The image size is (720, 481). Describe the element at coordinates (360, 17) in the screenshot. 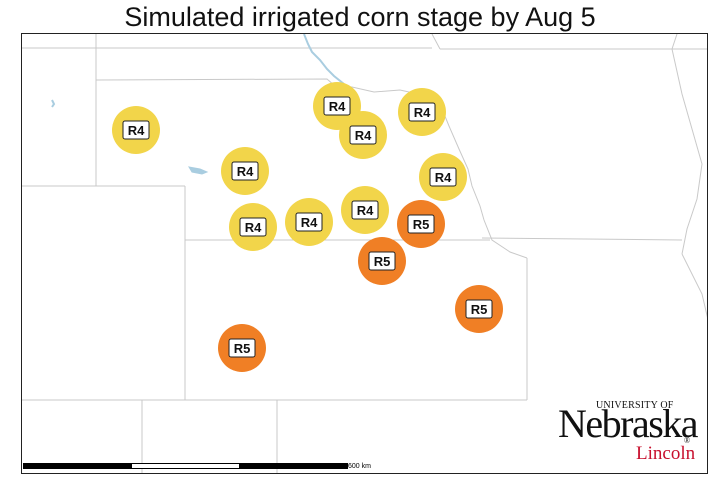

I see `map-title: Simulated irrigated corn stage by Aug 5` at that location.